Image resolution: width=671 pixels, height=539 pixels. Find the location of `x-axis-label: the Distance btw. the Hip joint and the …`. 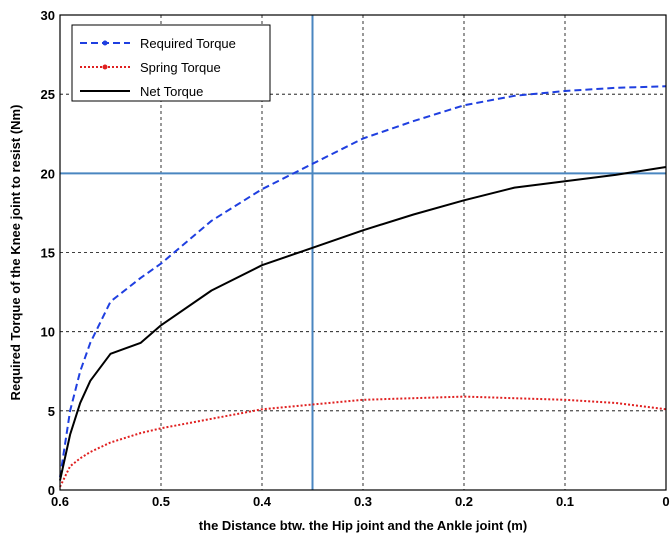

x-axis-label: the Distance btw. the Hip joint and the … is located at coordinates (363, 525).